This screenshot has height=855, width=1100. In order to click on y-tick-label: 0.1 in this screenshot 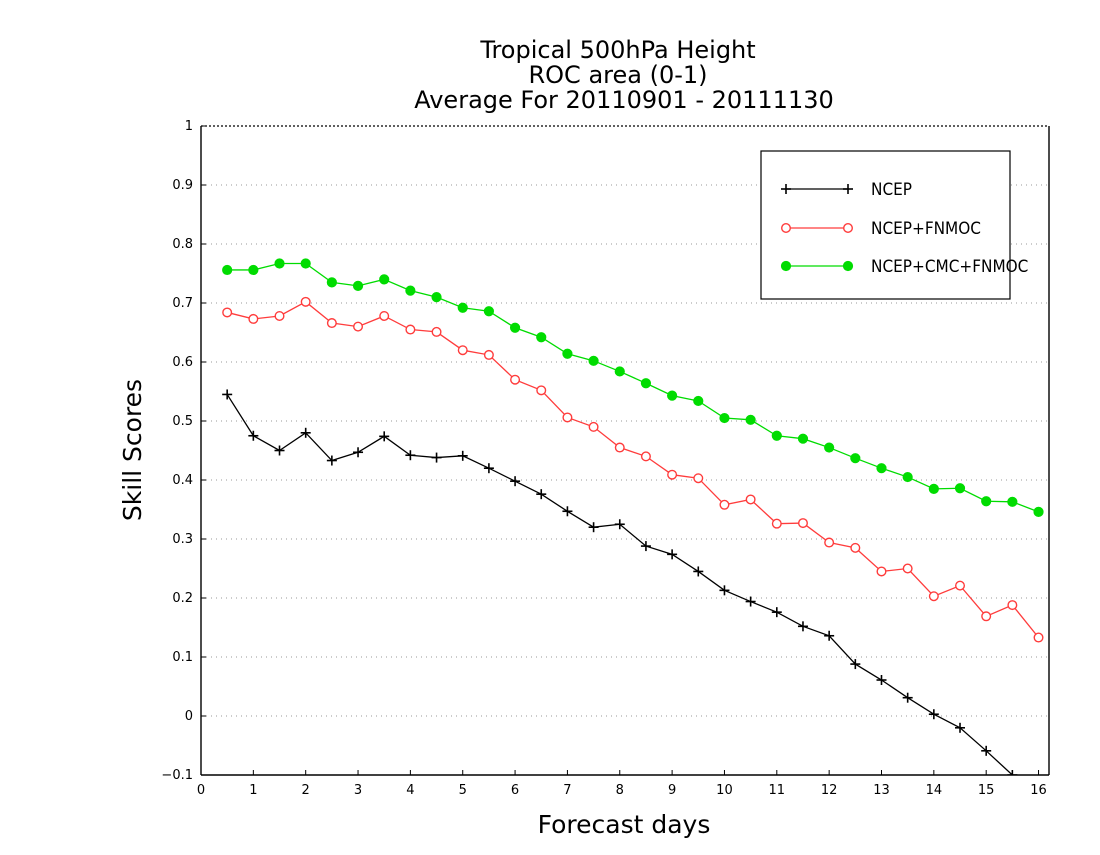, I will do `click(182, 657)`.